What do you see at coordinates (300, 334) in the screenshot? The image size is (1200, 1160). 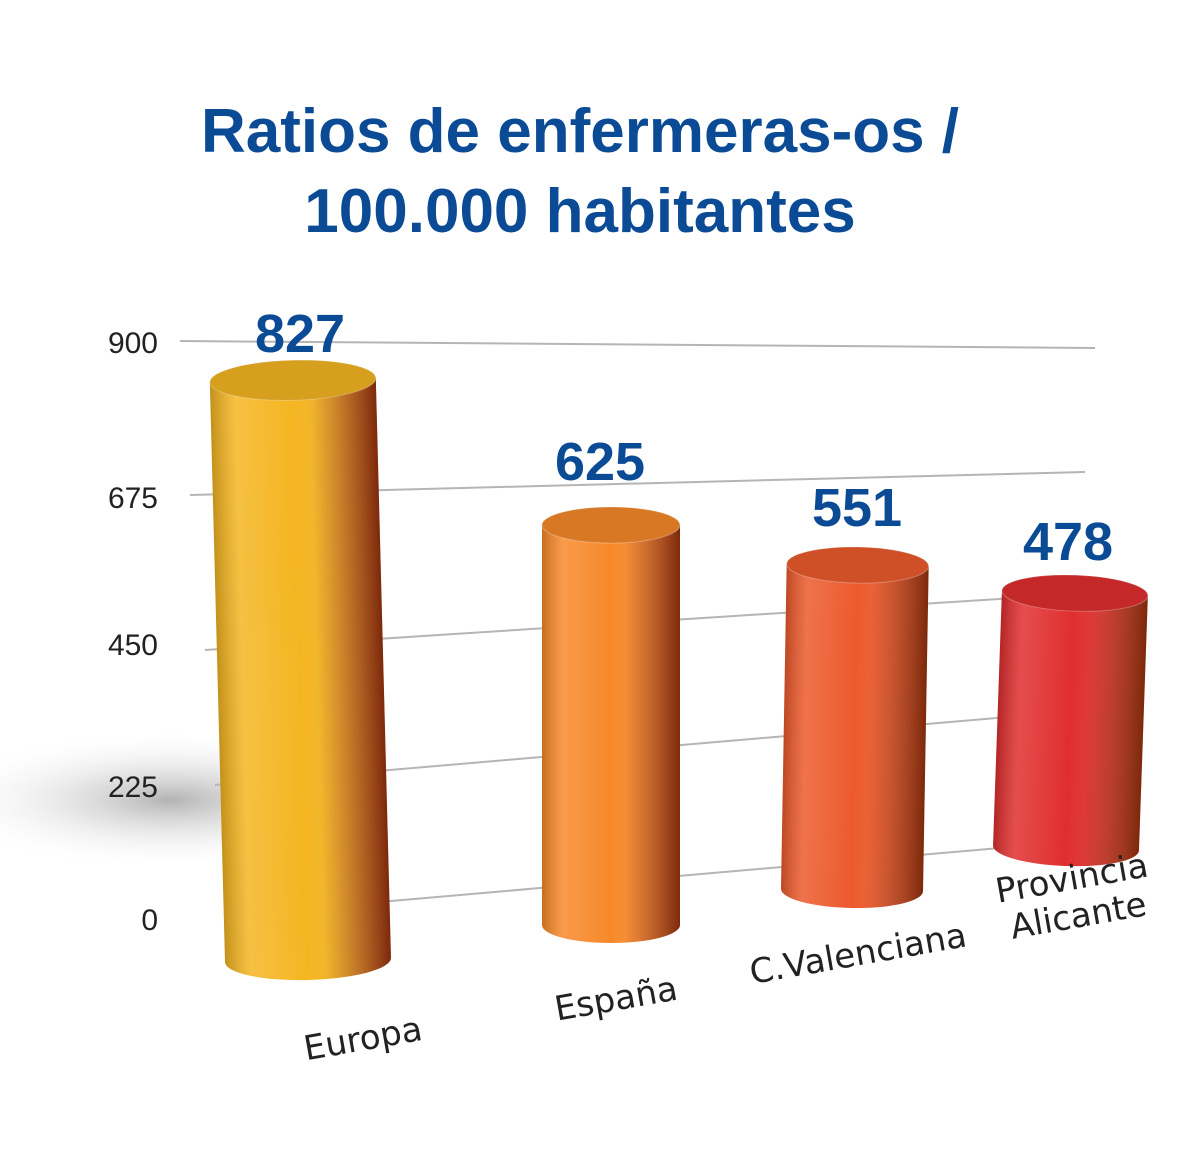 I see `data-label: 827` at bounding box center [300, 334].